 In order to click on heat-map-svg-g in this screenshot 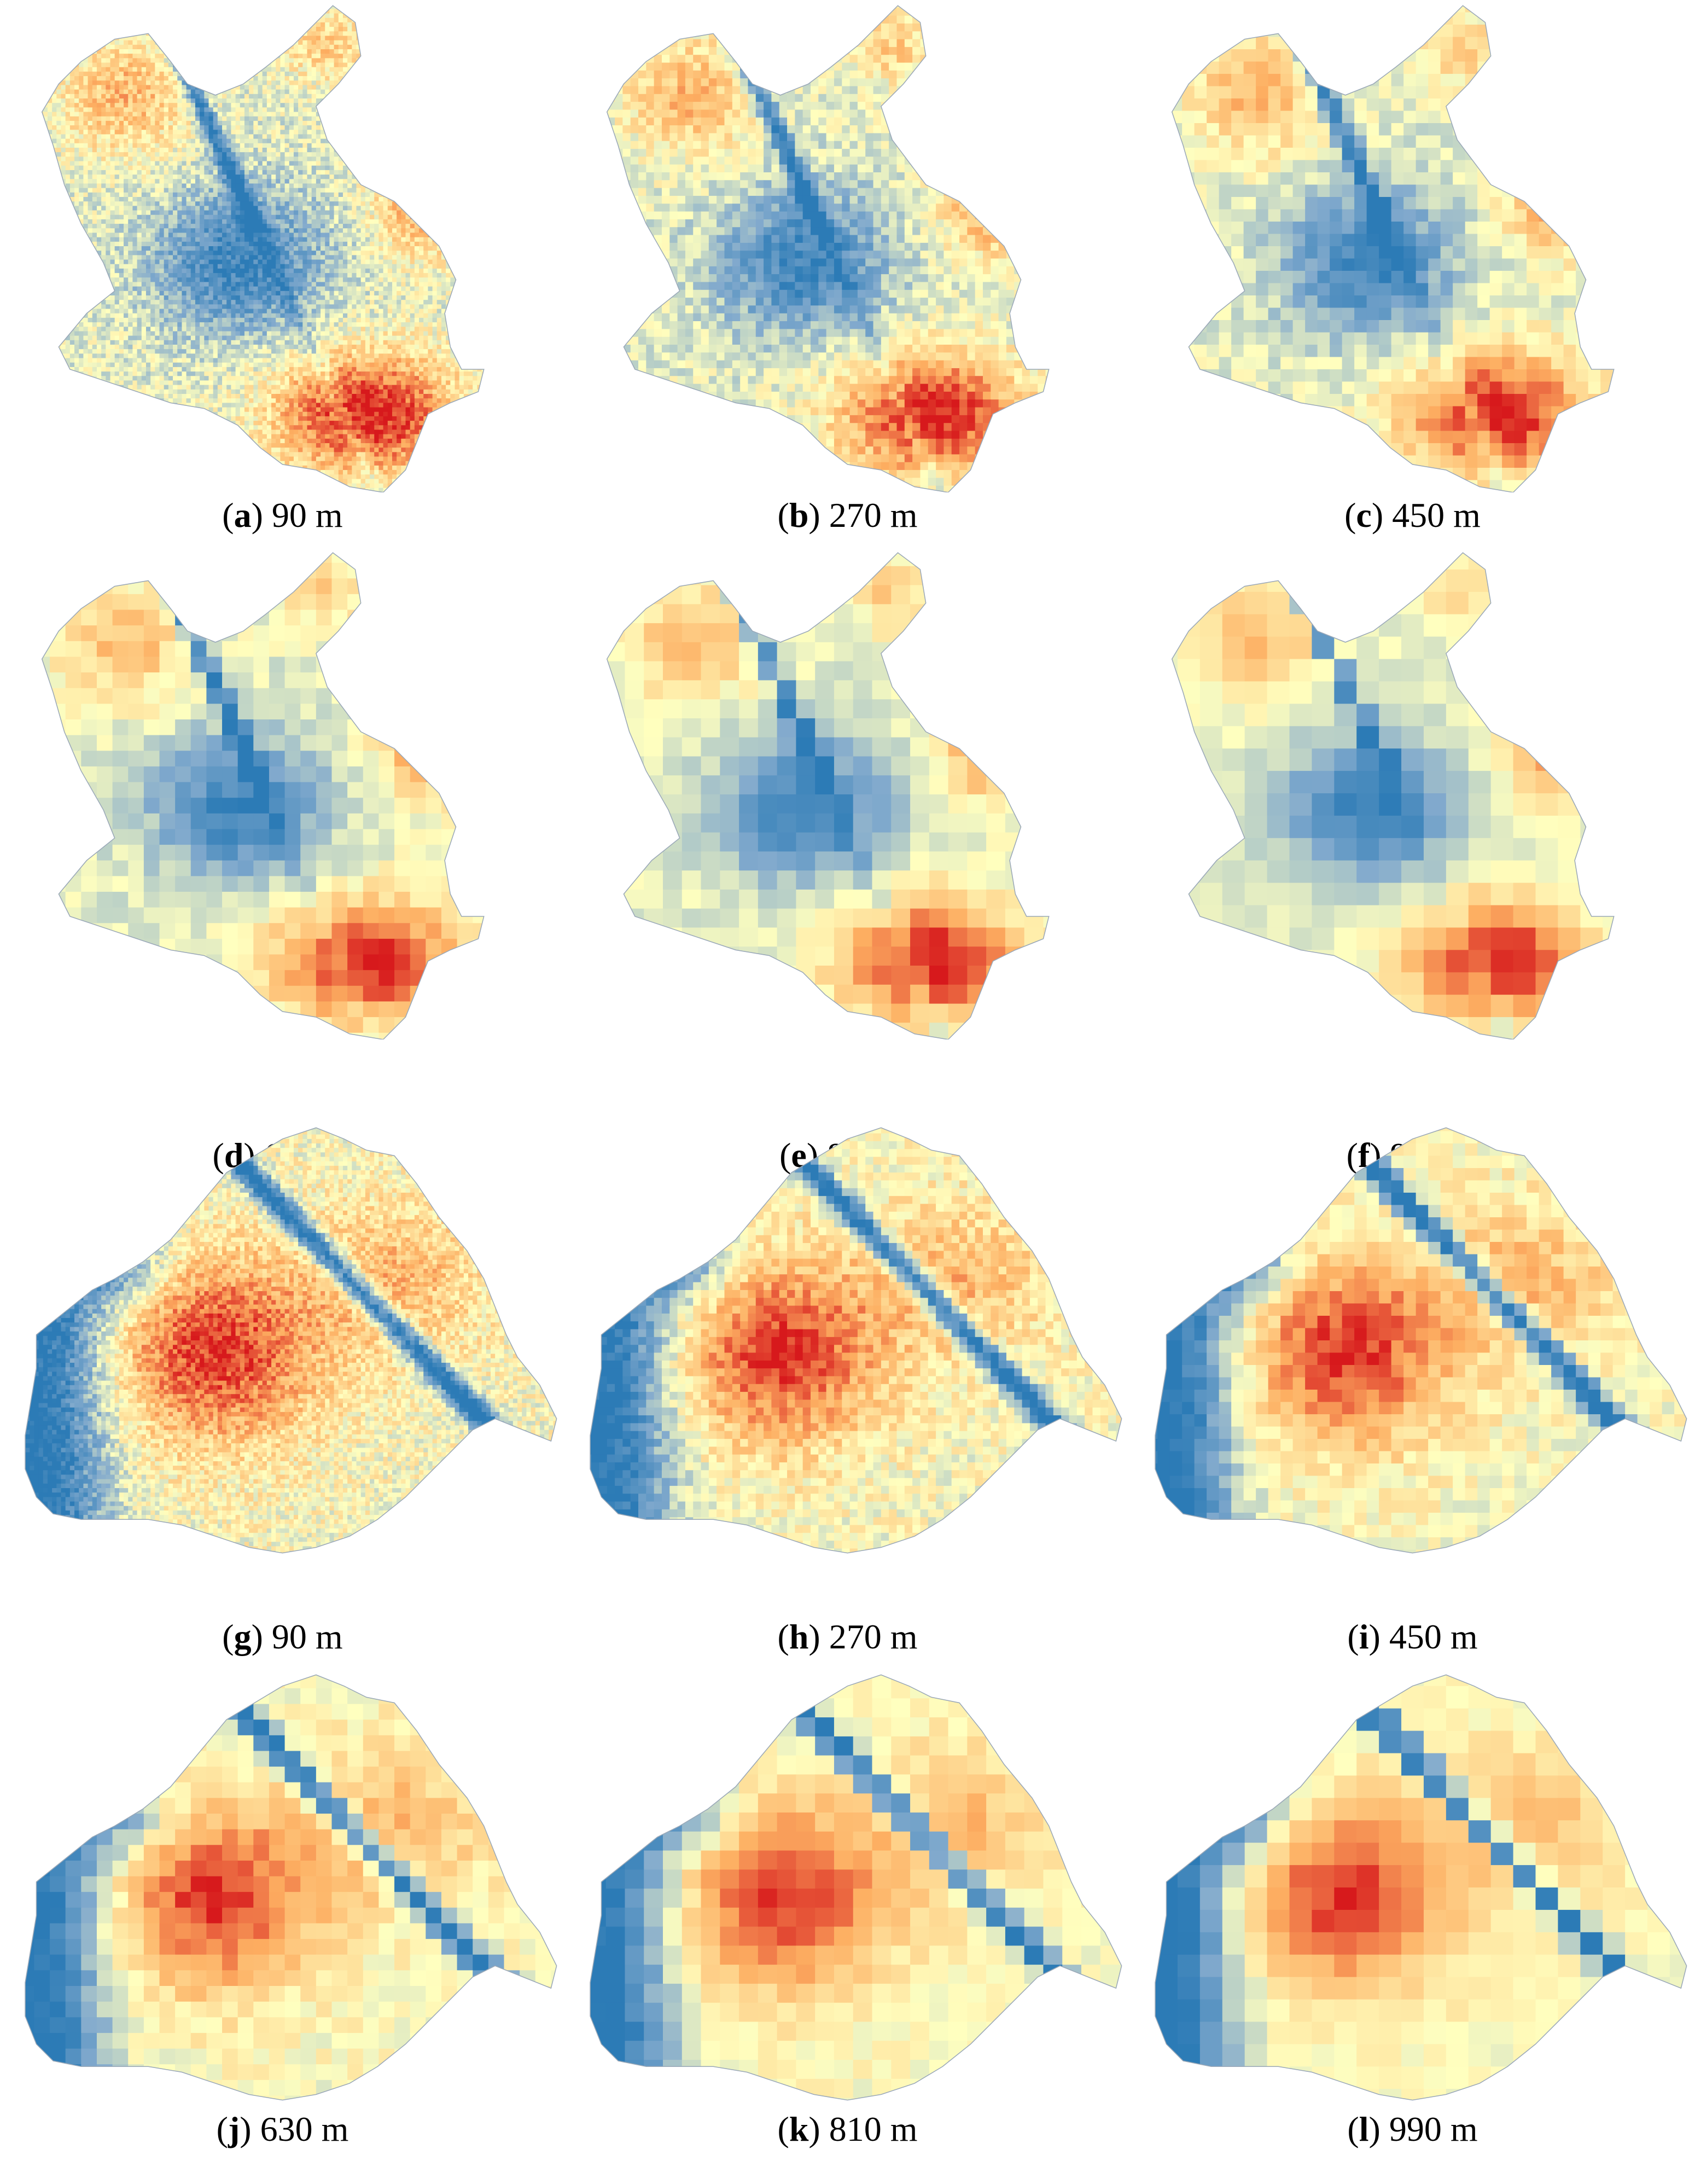, I will do `click(291, 1340)`.